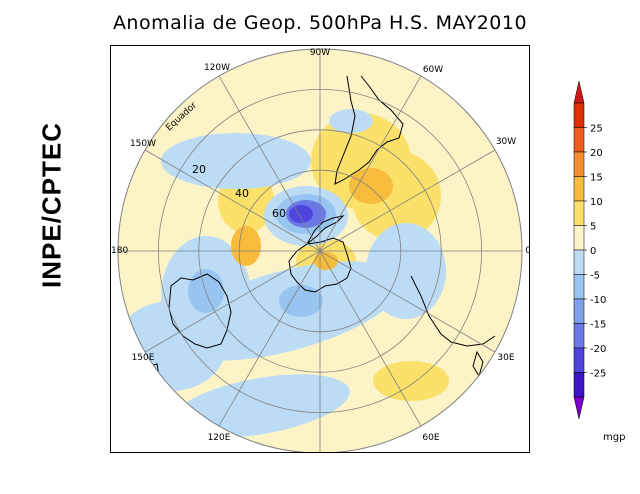 The height and width of the screenshot is (494, 640). I want to click on institution-label-text: INPE/CPTEC, so click(51, 205).